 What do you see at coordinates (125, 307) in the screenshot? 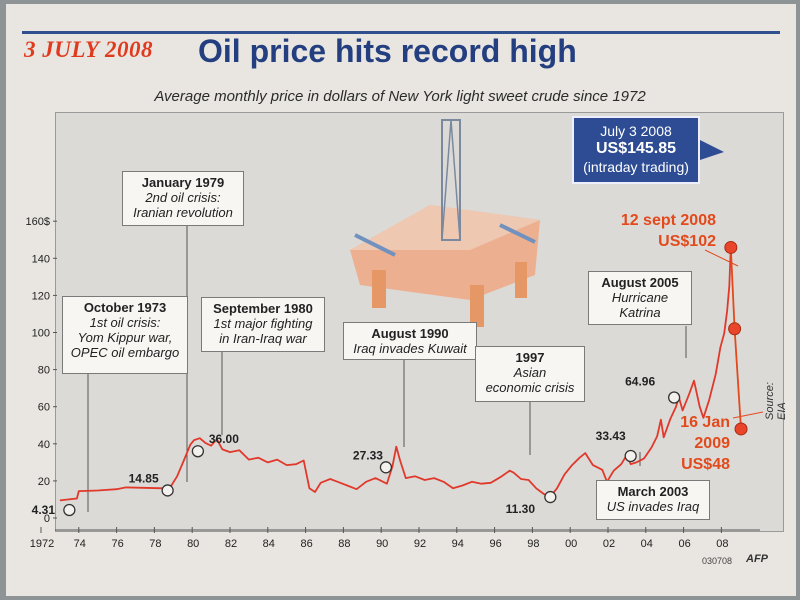
I see `annotation-title: October 1973` at bounding box center [125, 307].